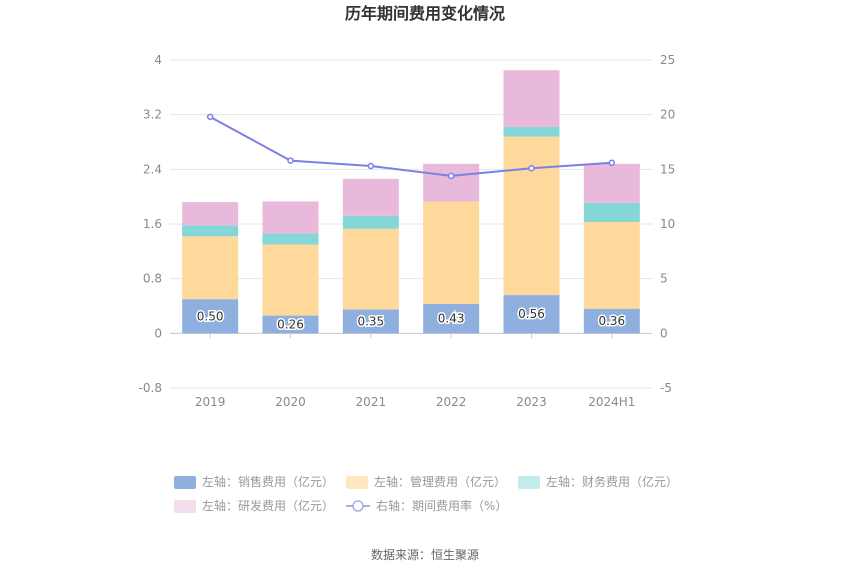 The image size is (850, 575). I want to click on legend-label: 左轴：销售费用（亿元）, so click(268, 481).